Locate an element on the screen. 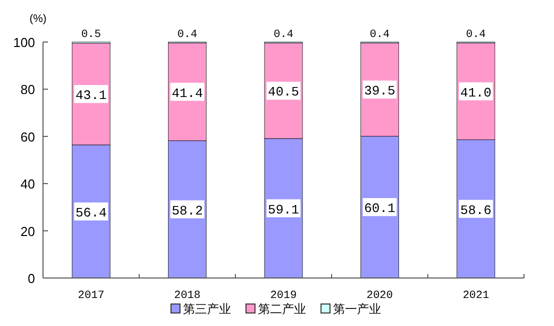 The width and height of the screenshot is (554, 326). legend-label: 第三产业 is located at coordinates (207, 309).